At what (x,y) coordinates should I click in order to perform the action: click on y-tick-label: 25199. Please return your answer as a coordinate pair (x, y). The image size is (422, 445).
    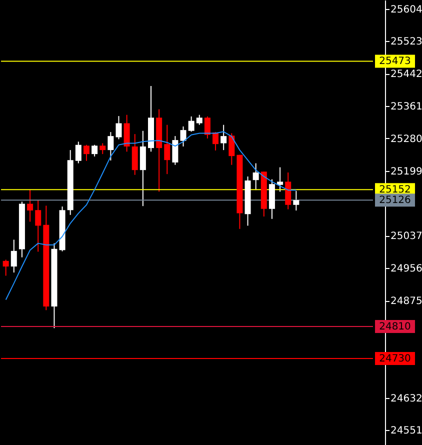
    Looking at the image, I should click on (406, 172).